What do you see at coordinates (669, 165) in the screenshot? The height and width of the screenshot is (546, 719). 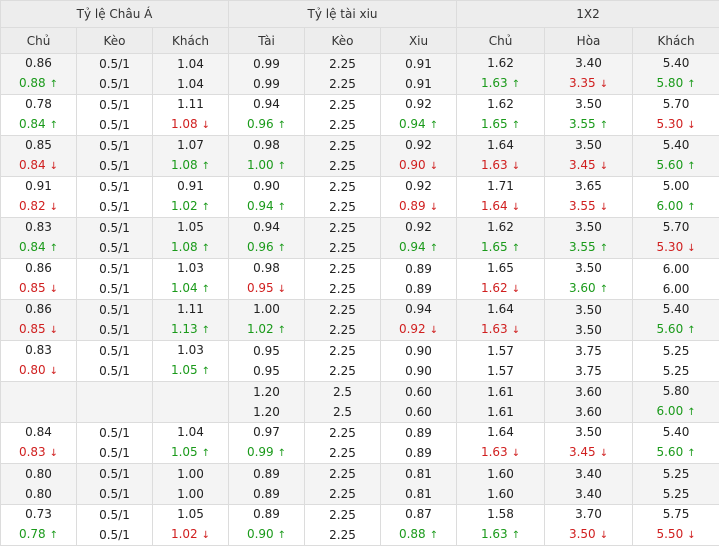 I see `odds-text: 5.60` at bounding box center [669, 165].